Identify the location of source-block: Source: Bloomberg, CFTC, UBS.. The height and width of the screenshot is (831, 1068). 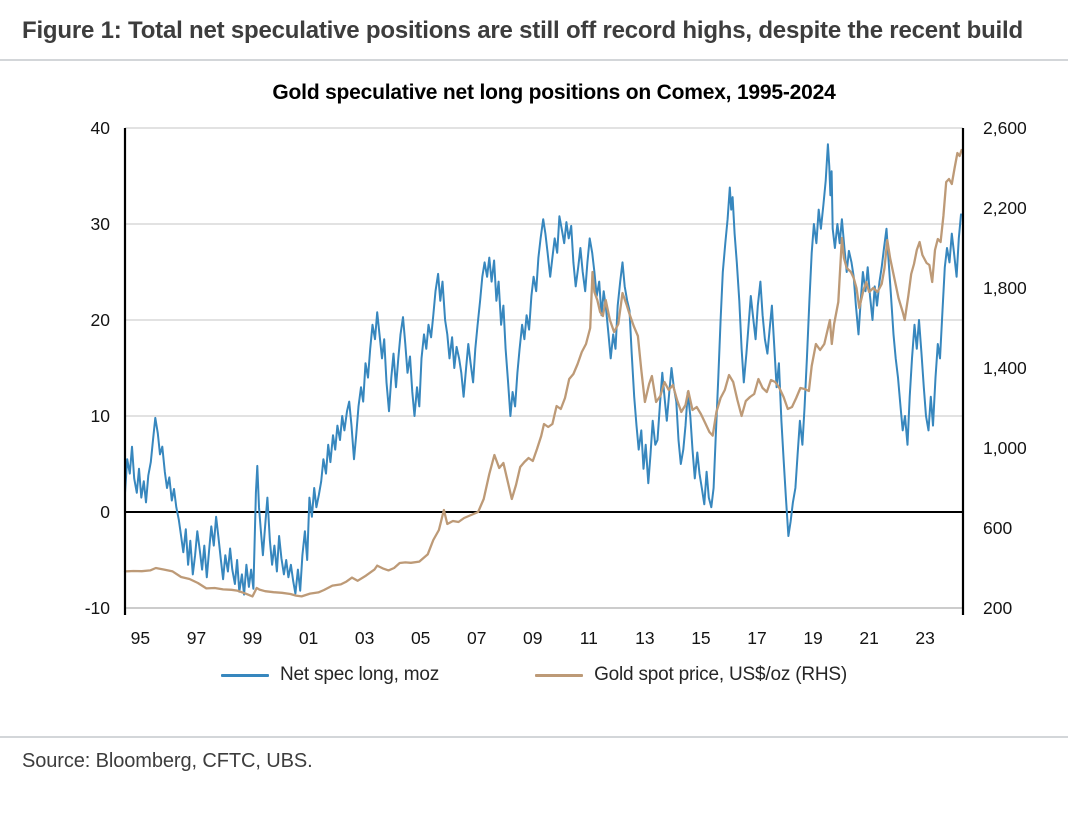
(534, 761).